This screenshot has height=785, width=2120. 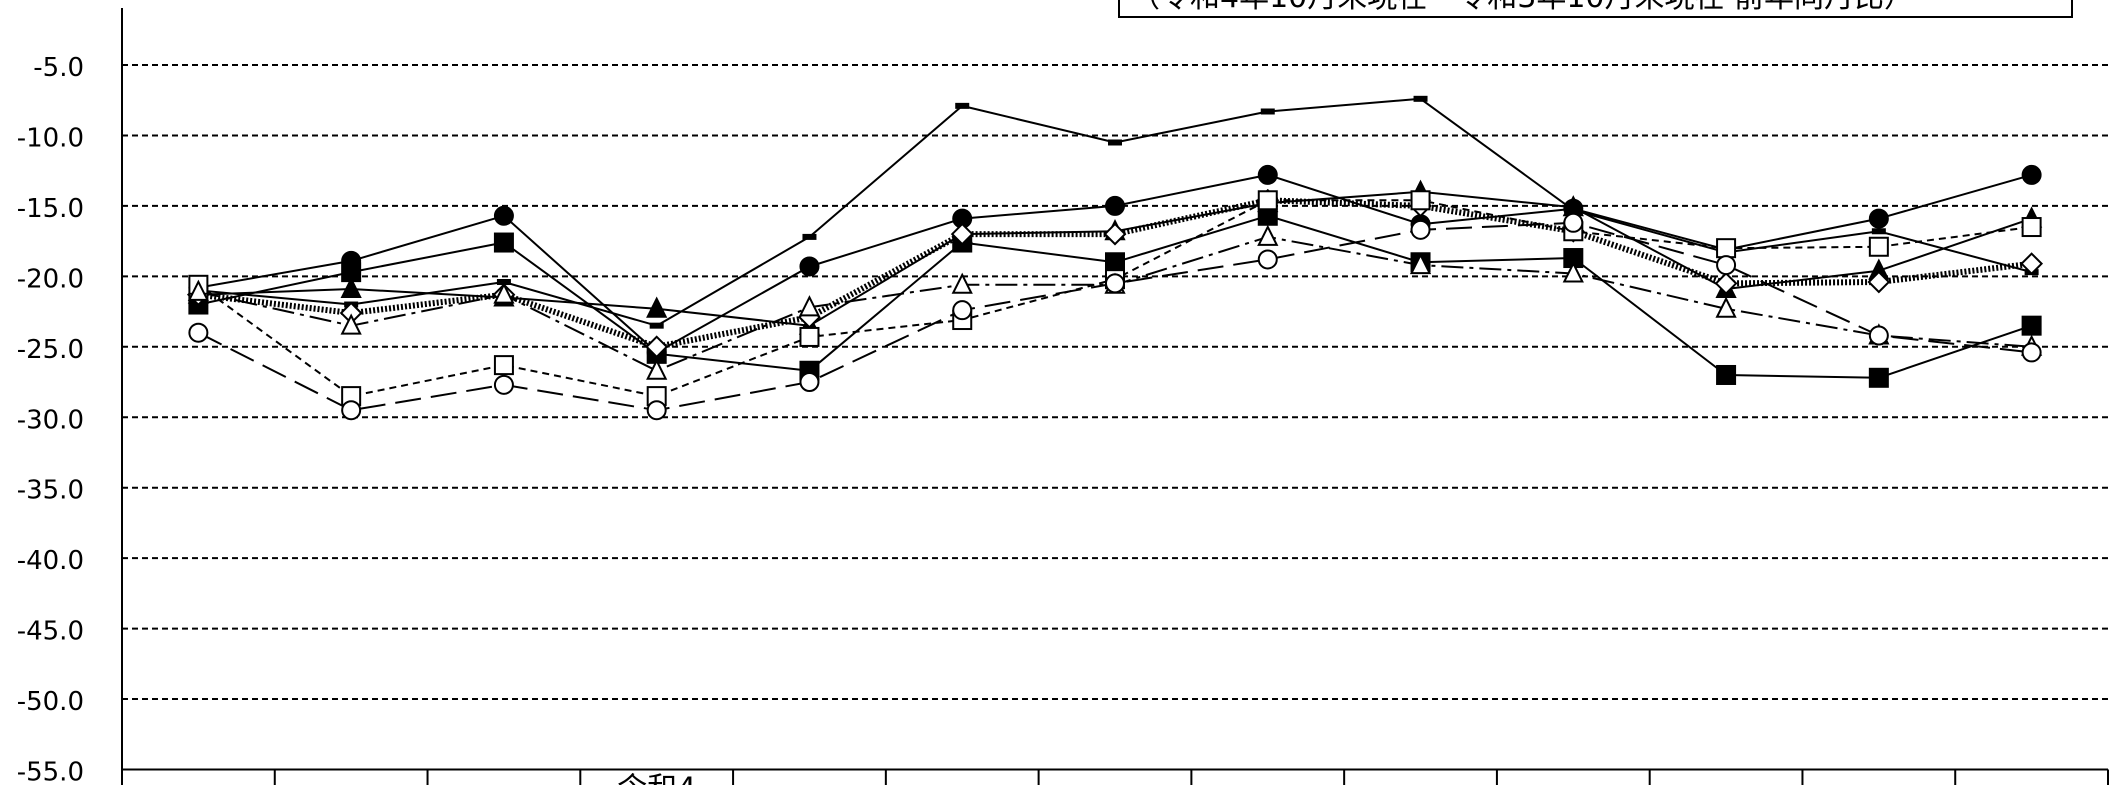 What do you see at coordinates (50, 702) in the screenshot?
I see `y-tick-label: -50.0` at bounding box center [50, 702].